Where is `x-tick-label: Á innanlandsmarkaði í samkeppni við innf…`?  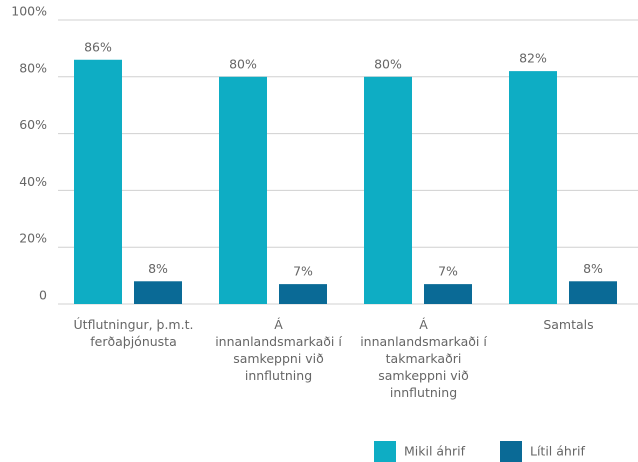 x-tick-label: Á innanlandsmarkaði í samkeppni við innf… is located at coordinates (278, 350).